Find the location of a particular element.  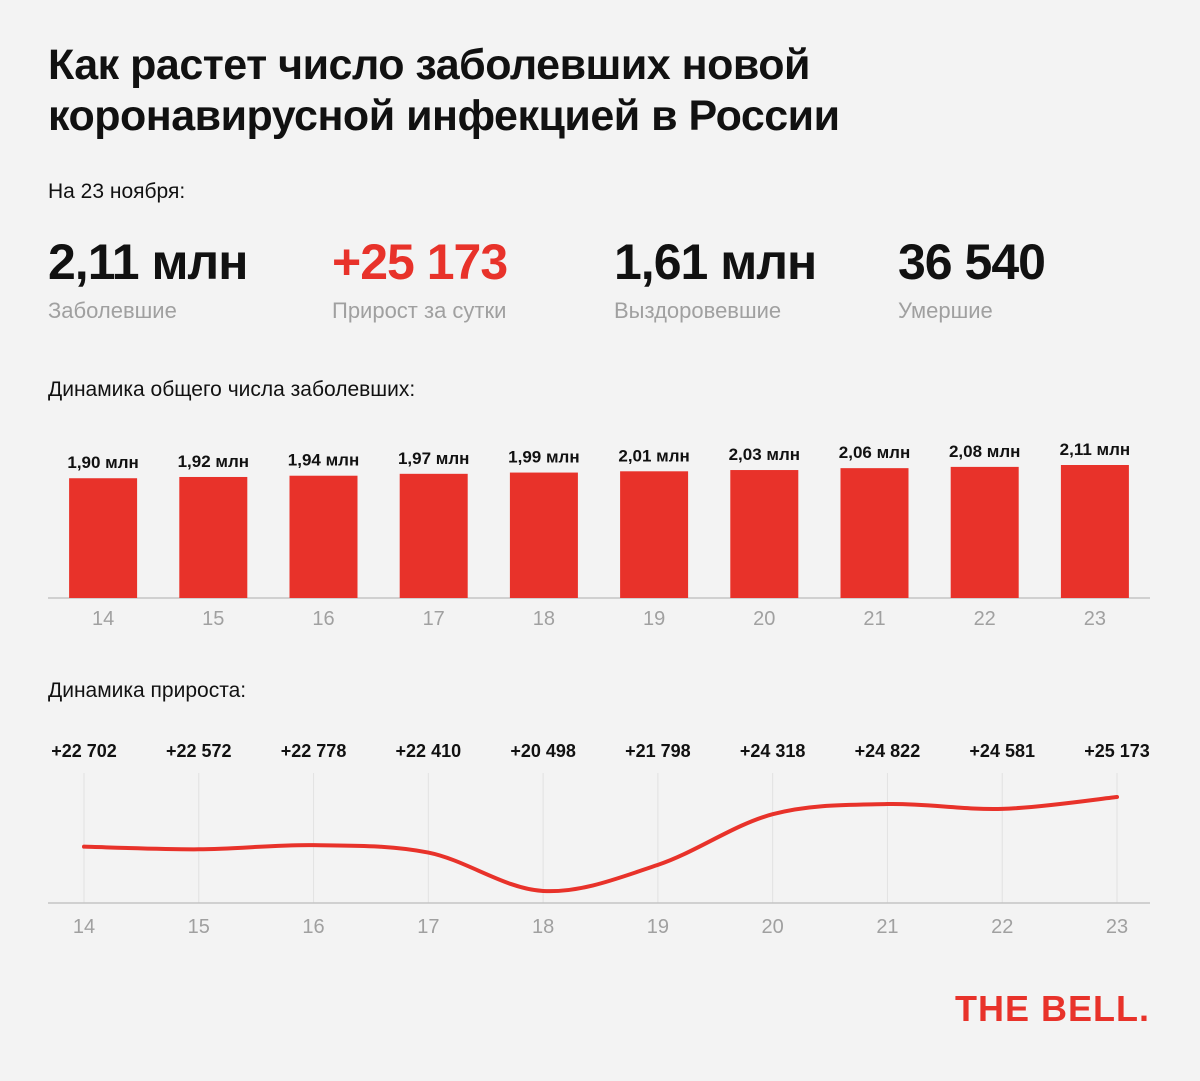

point-value-label: +22 702 is located at coordinates (84, 751).